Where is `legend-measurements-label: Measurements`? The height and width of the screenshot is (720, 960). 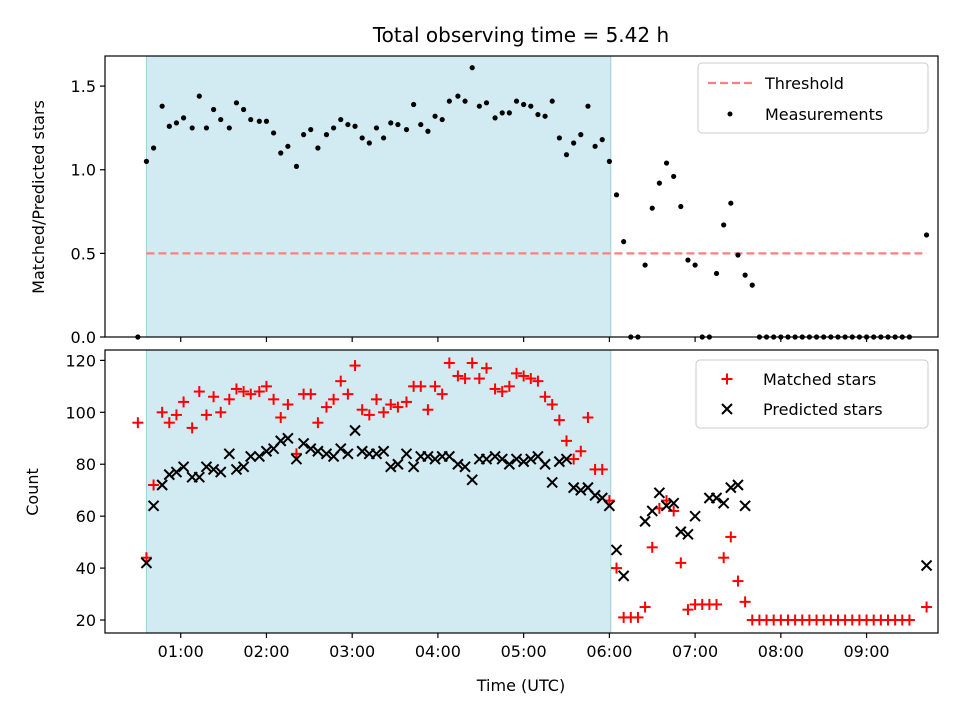 legend-measurements-label: Measurements is located at coordinates (824, 114).